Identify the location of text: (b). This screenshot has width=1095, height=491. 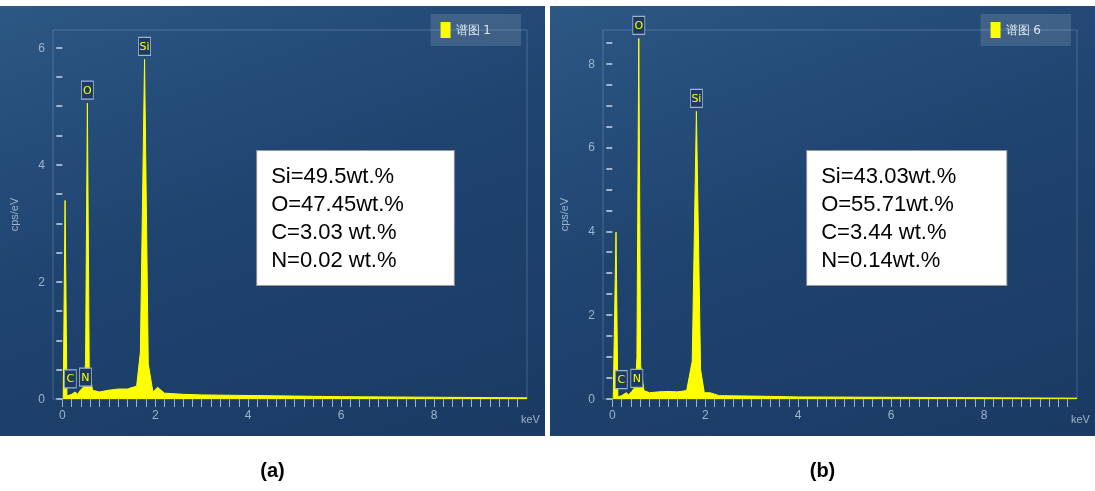
(822, 470).